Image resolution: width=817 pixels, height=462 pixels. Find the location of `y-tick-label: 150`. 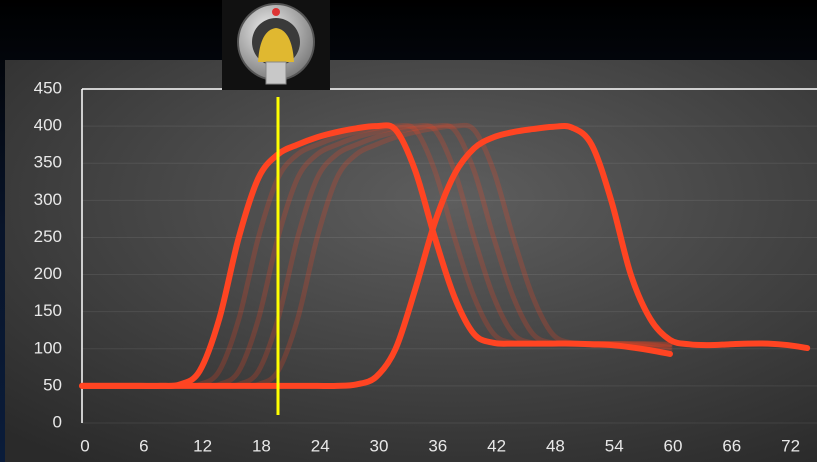

y-tick-label: 150 is located at coordinates (48, 310).